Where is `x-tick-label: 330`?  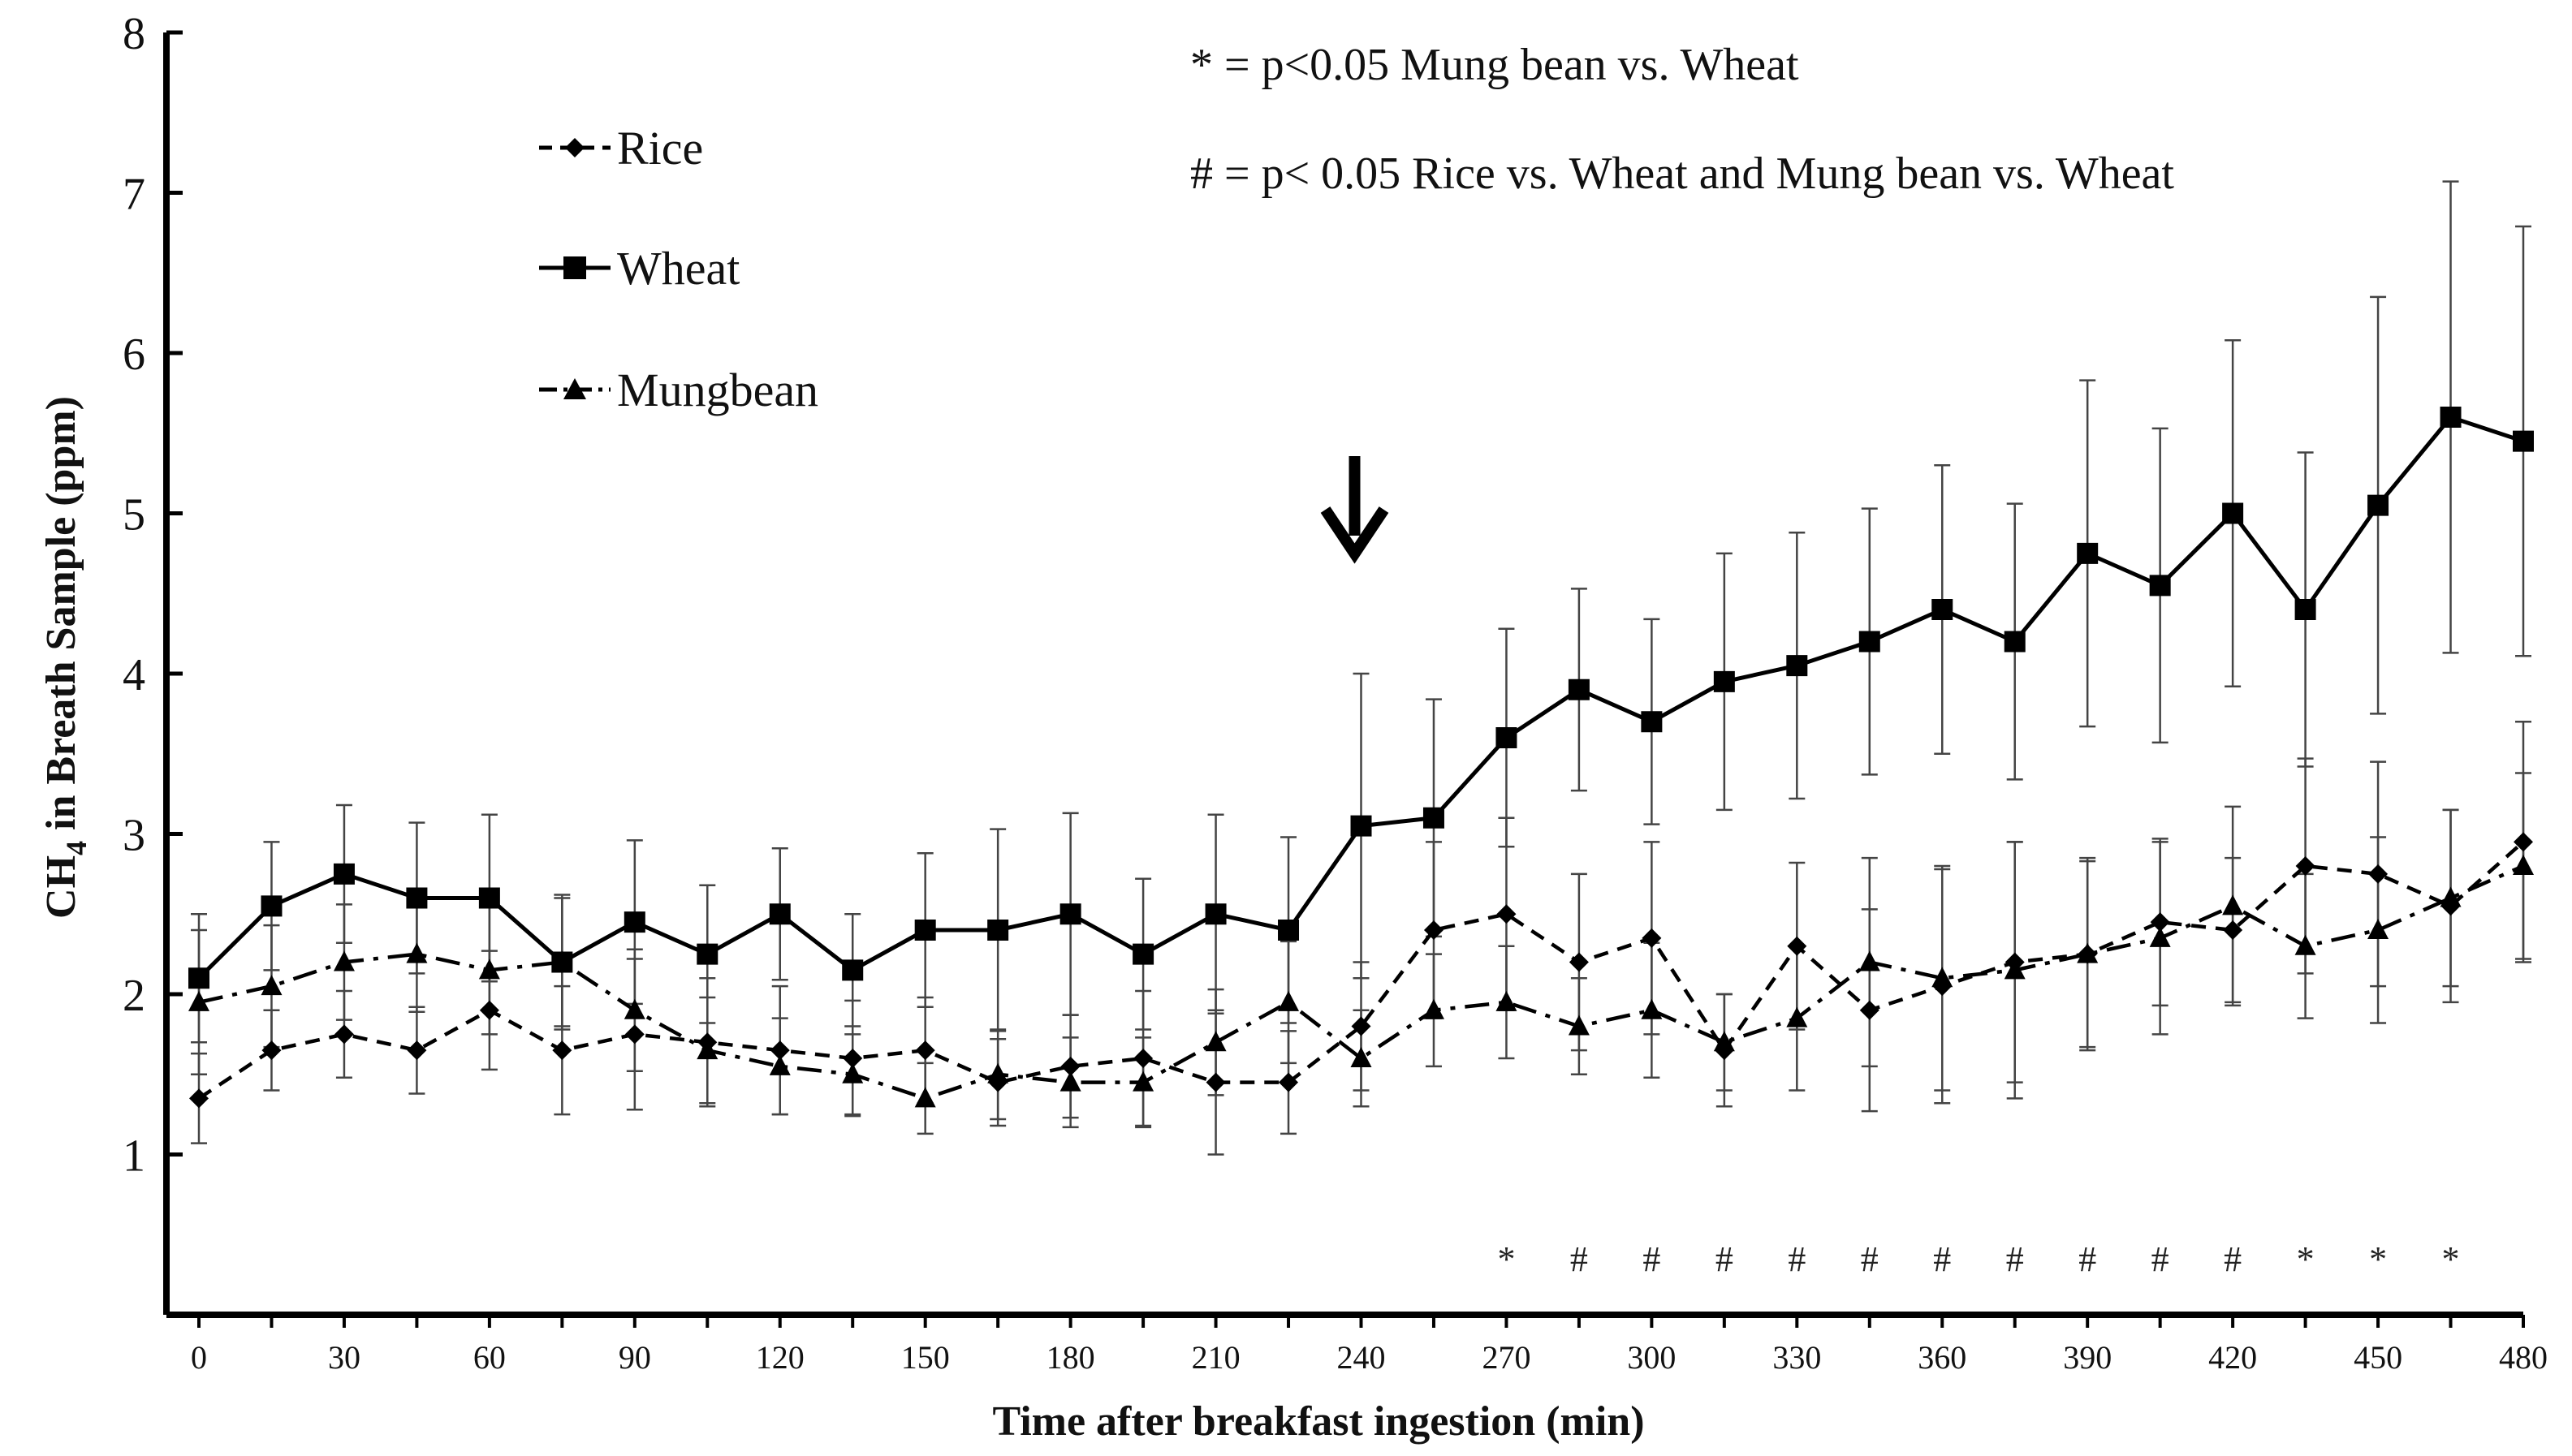 x-tick-label: 330 is located at coordinates (1796, 1358).